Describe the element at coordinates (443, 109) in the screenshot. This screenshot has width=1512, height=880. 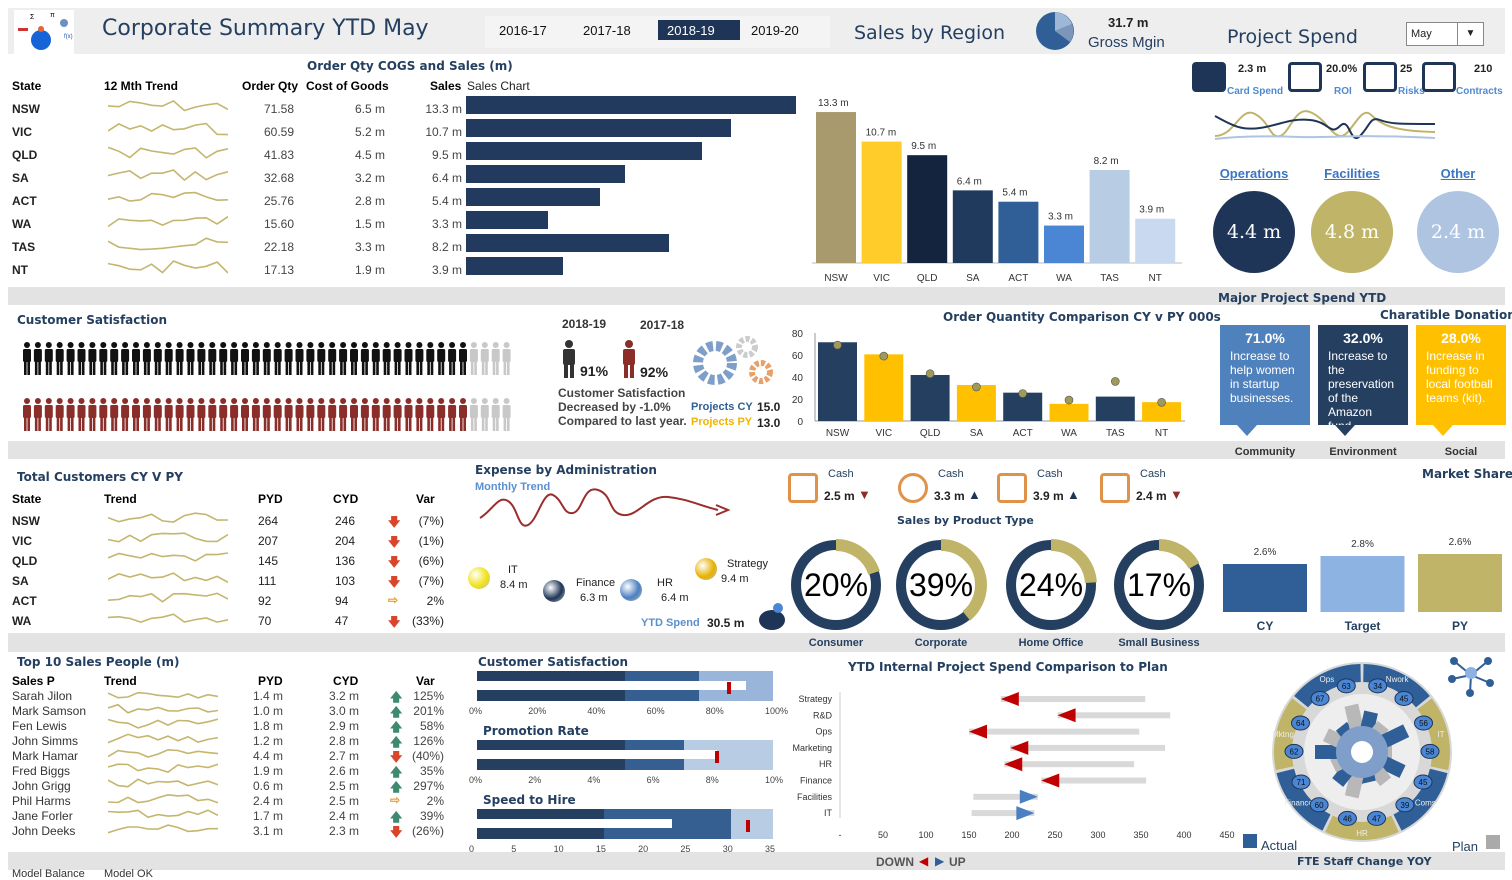
I see `sales-cell: 13.3 m` at that location.